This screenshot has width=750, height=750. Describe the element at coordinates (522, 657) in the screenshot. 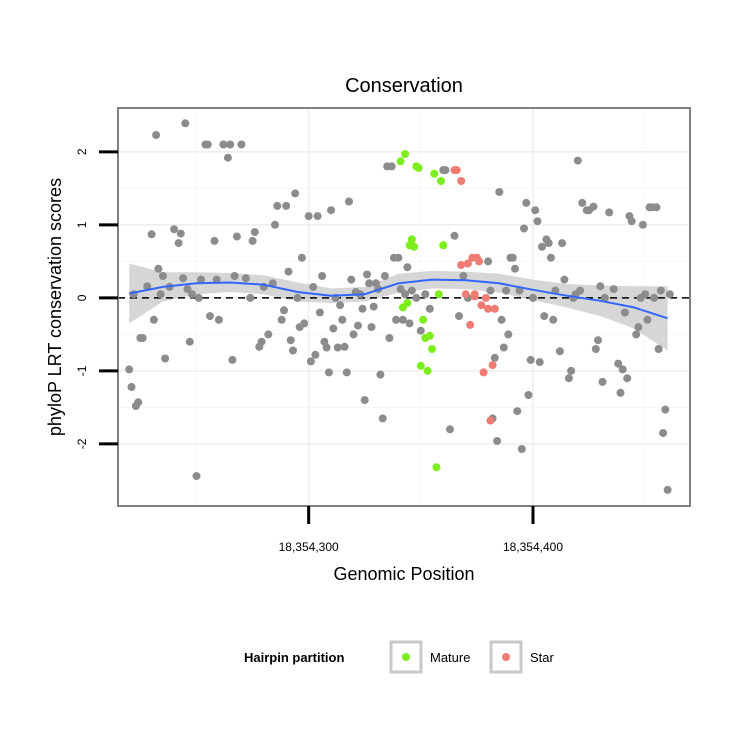

I see `legend-entry-star: Star` at that location.